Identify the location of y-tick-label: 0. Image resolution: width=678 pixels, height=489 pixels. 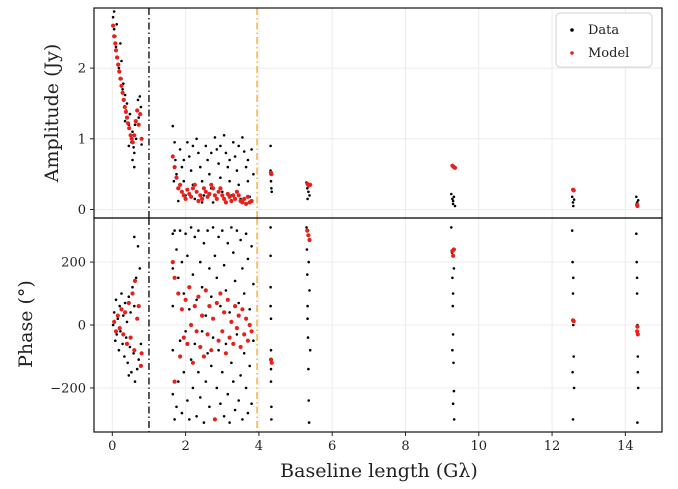
(82, 210).